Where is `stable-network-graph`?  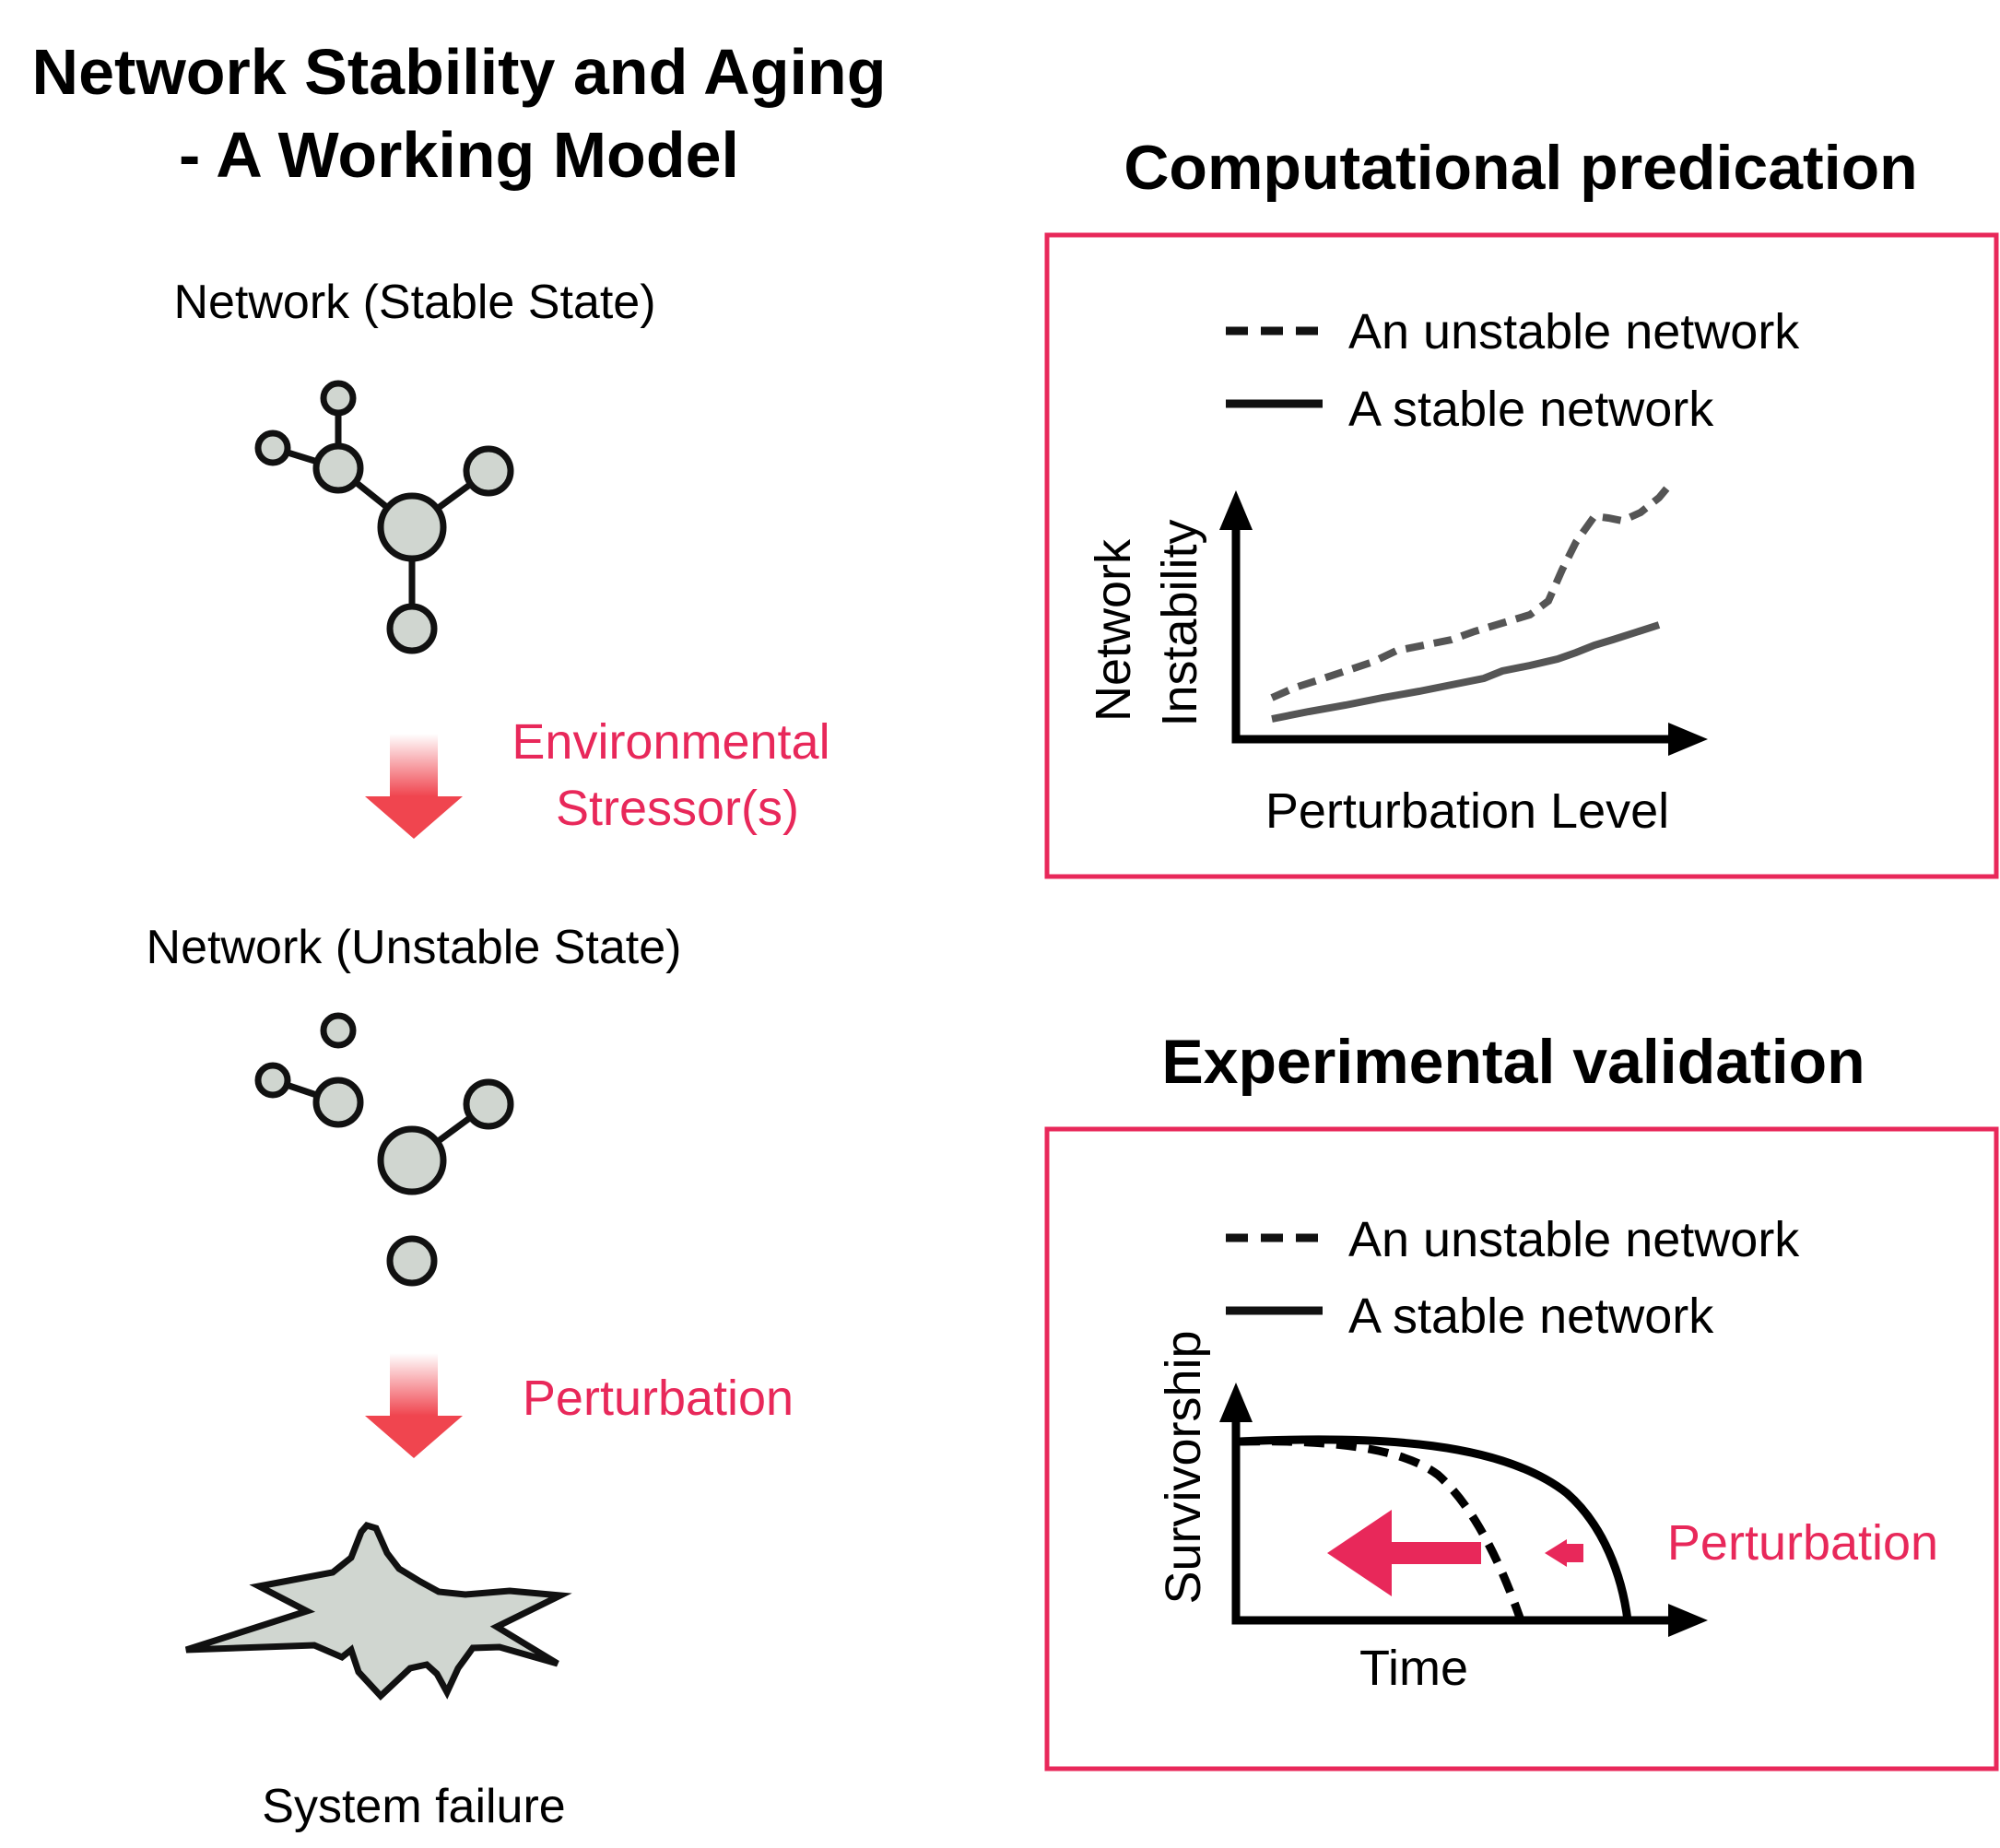
stable-network-graph is located at coordinates (384, 517).